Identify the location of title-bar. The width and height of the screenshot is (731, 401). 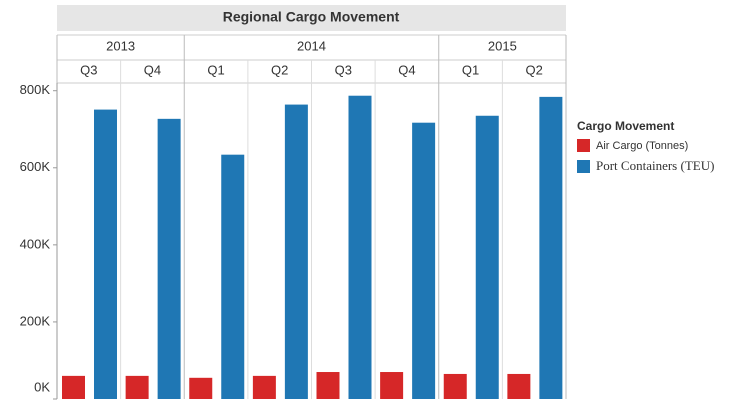
(311, 18).